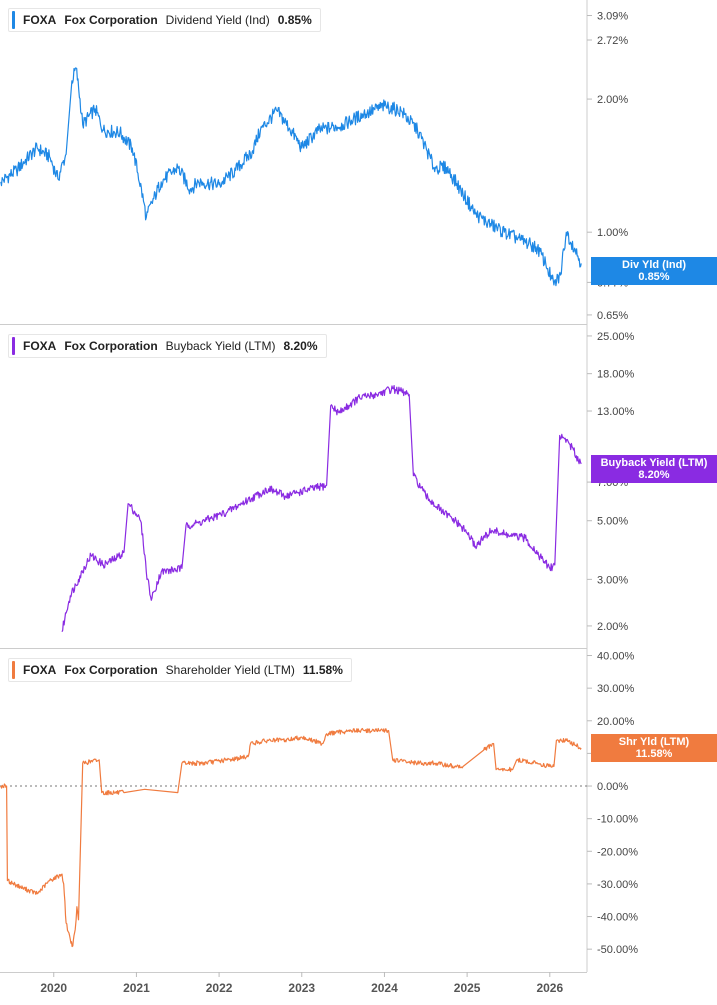  I want to click on y-tick-label: 30.00%, so click(616, 689).